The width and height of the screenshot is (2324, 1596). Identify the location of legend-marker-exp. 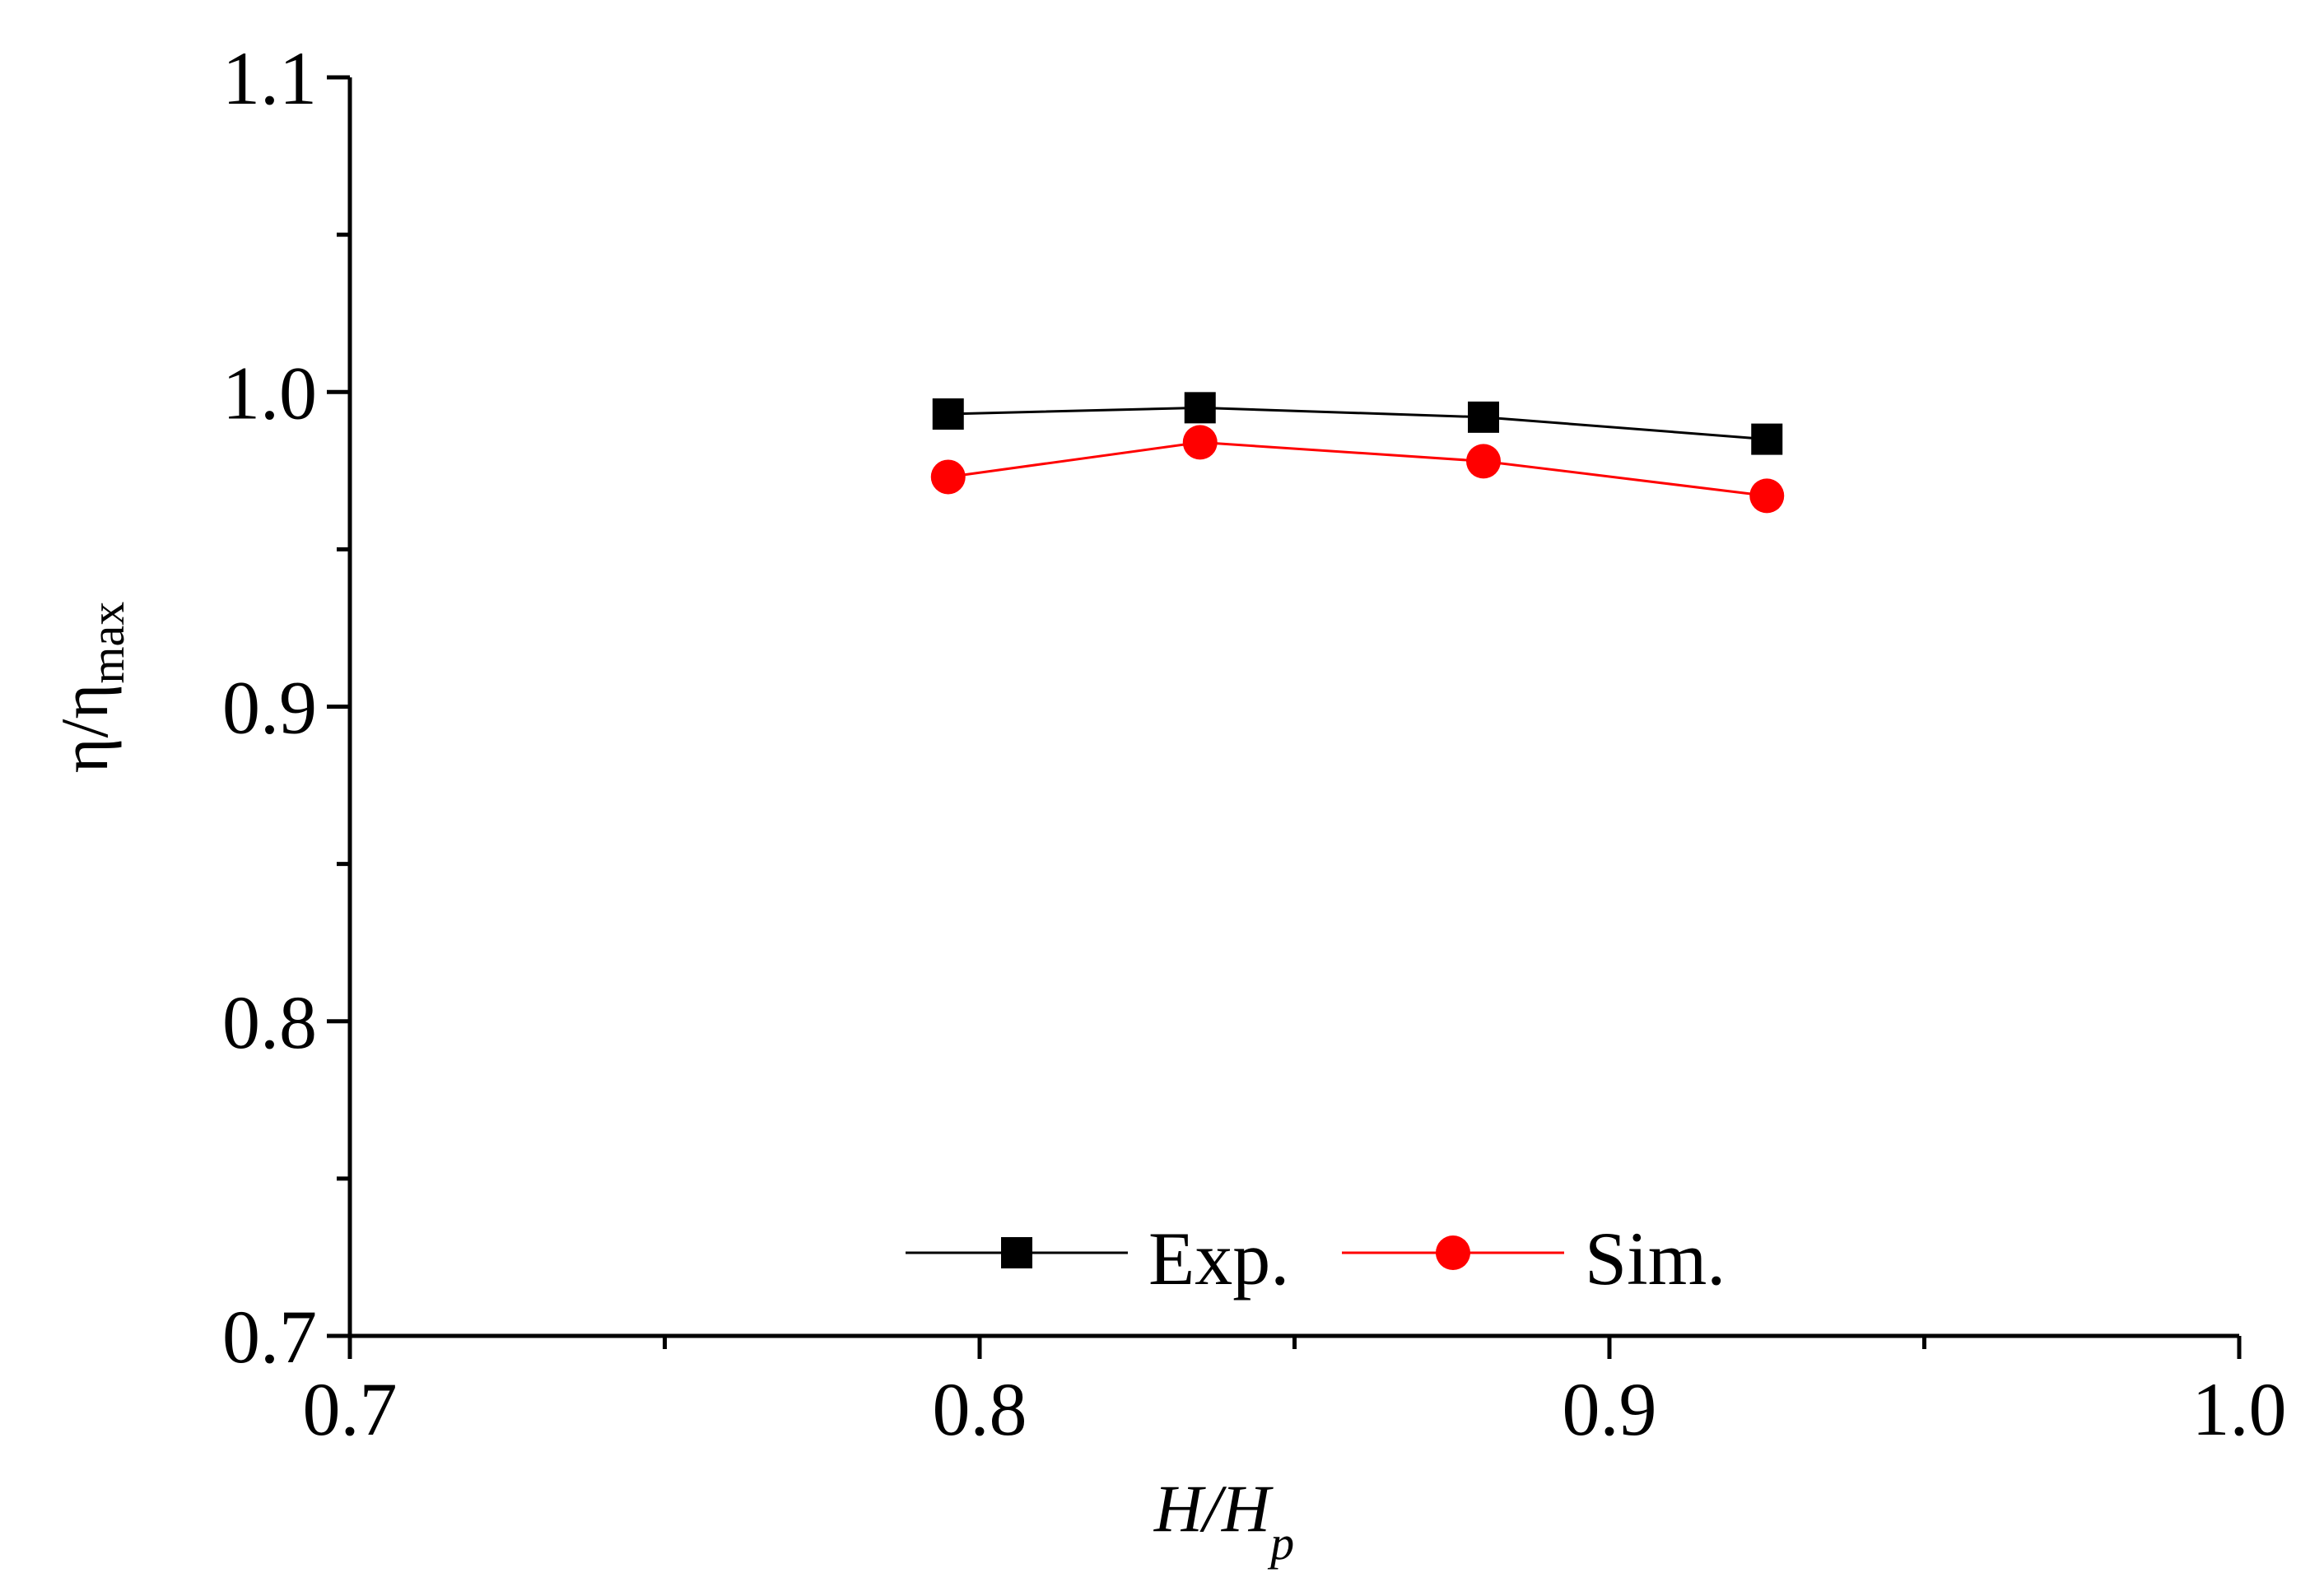
(1017, 1252).